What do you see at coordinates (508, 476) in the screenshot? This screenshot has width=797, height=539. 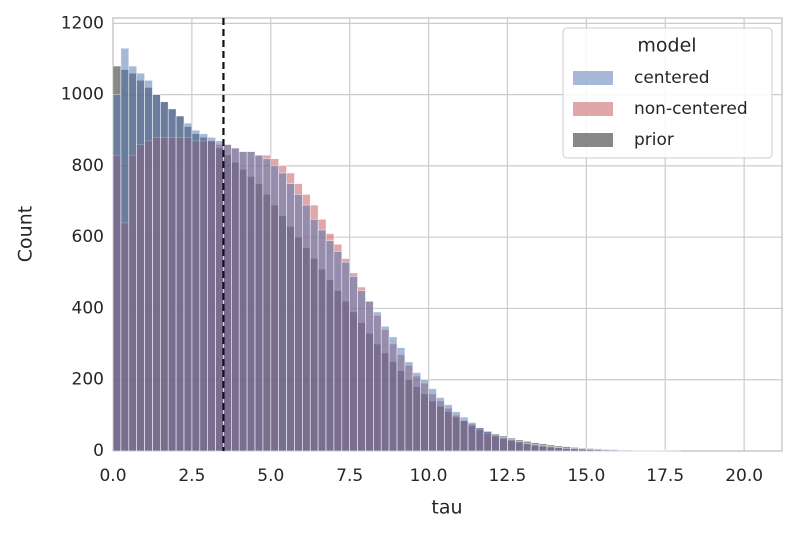 I see `x-tick-label: 12.5` at bounding box center [508, 476].